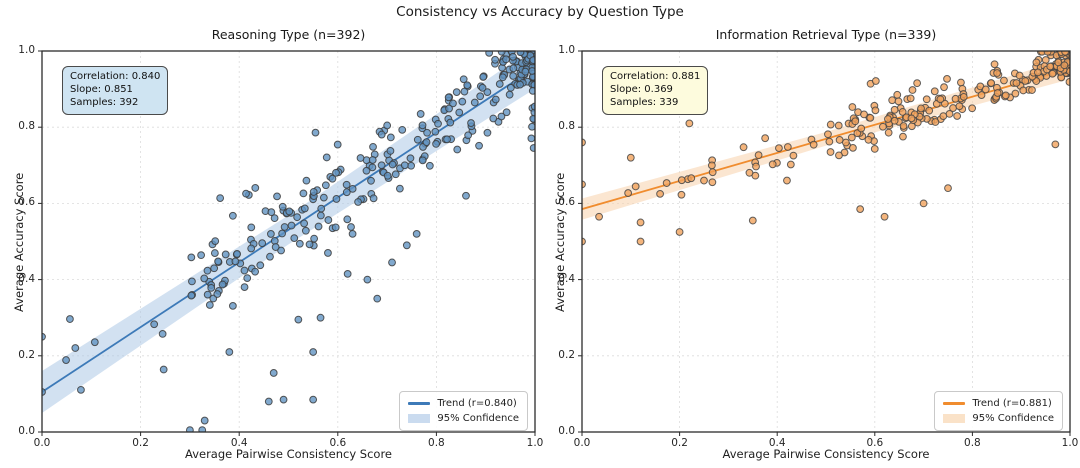 The width and height of the screenshot is (1080, 468). What do you see at coordinates (19, 242) in the screenshot?
I see `reasoning-y-axis-label: Average Accuracy Score` at bounding box center [19, 242].